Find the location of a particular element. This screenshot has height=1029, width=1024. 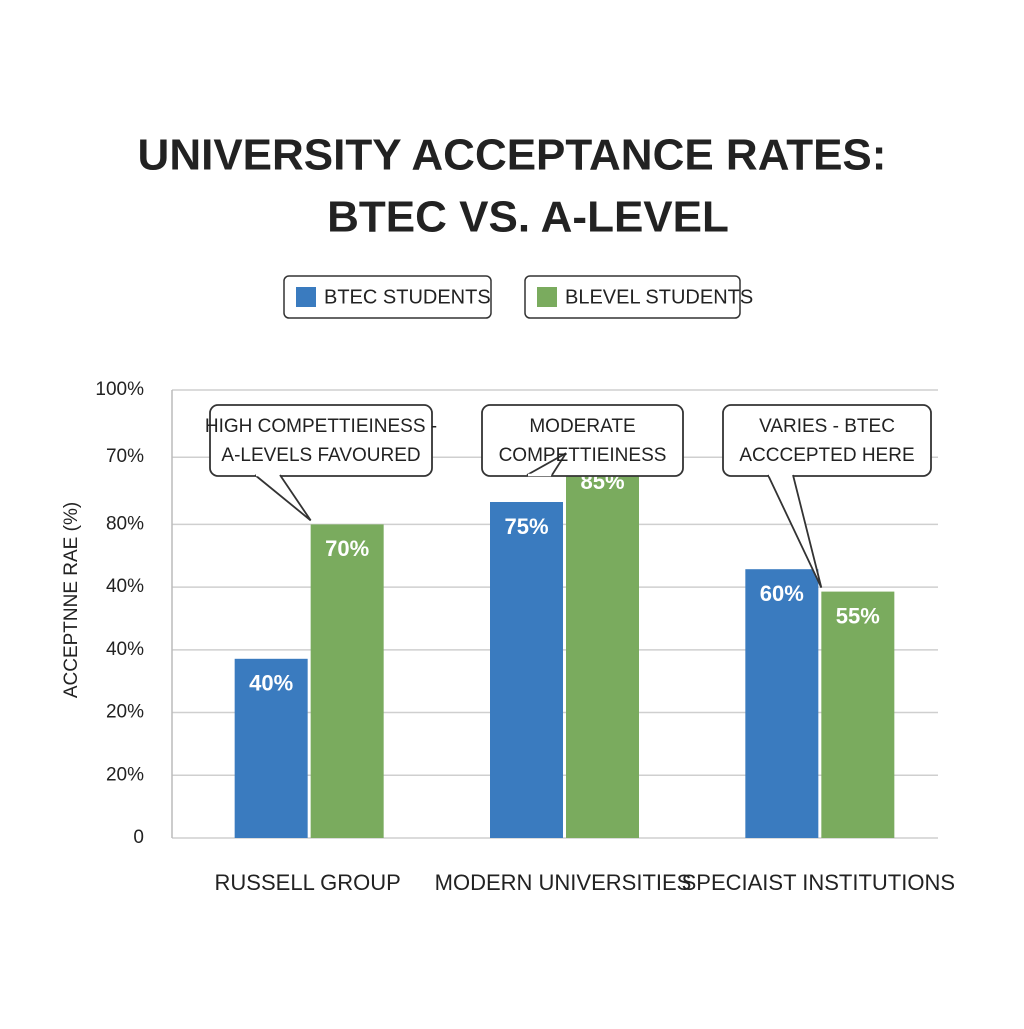

annotation-text: A-LEVELS FAVOURED is located at coordinates (320, 455).